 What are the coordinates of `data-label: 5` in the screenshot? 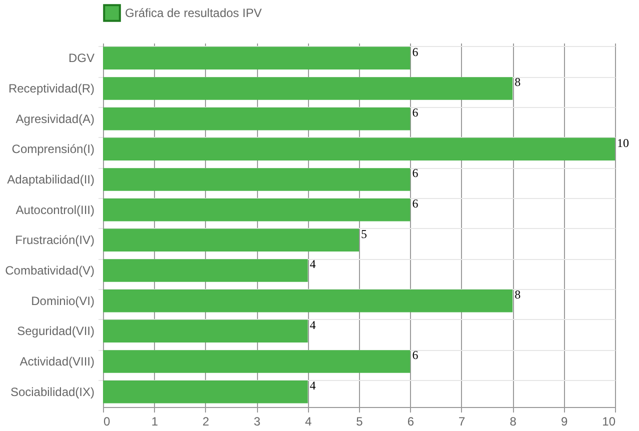 It's located at (364, 233).